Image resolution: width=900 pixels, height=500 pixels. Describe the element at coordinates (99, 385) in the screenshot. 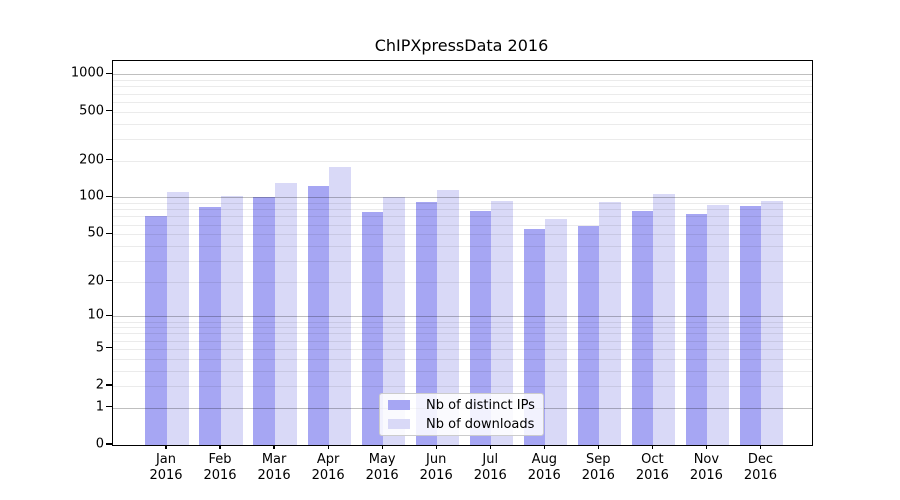

I see `y-tick-label: 2` at that location.